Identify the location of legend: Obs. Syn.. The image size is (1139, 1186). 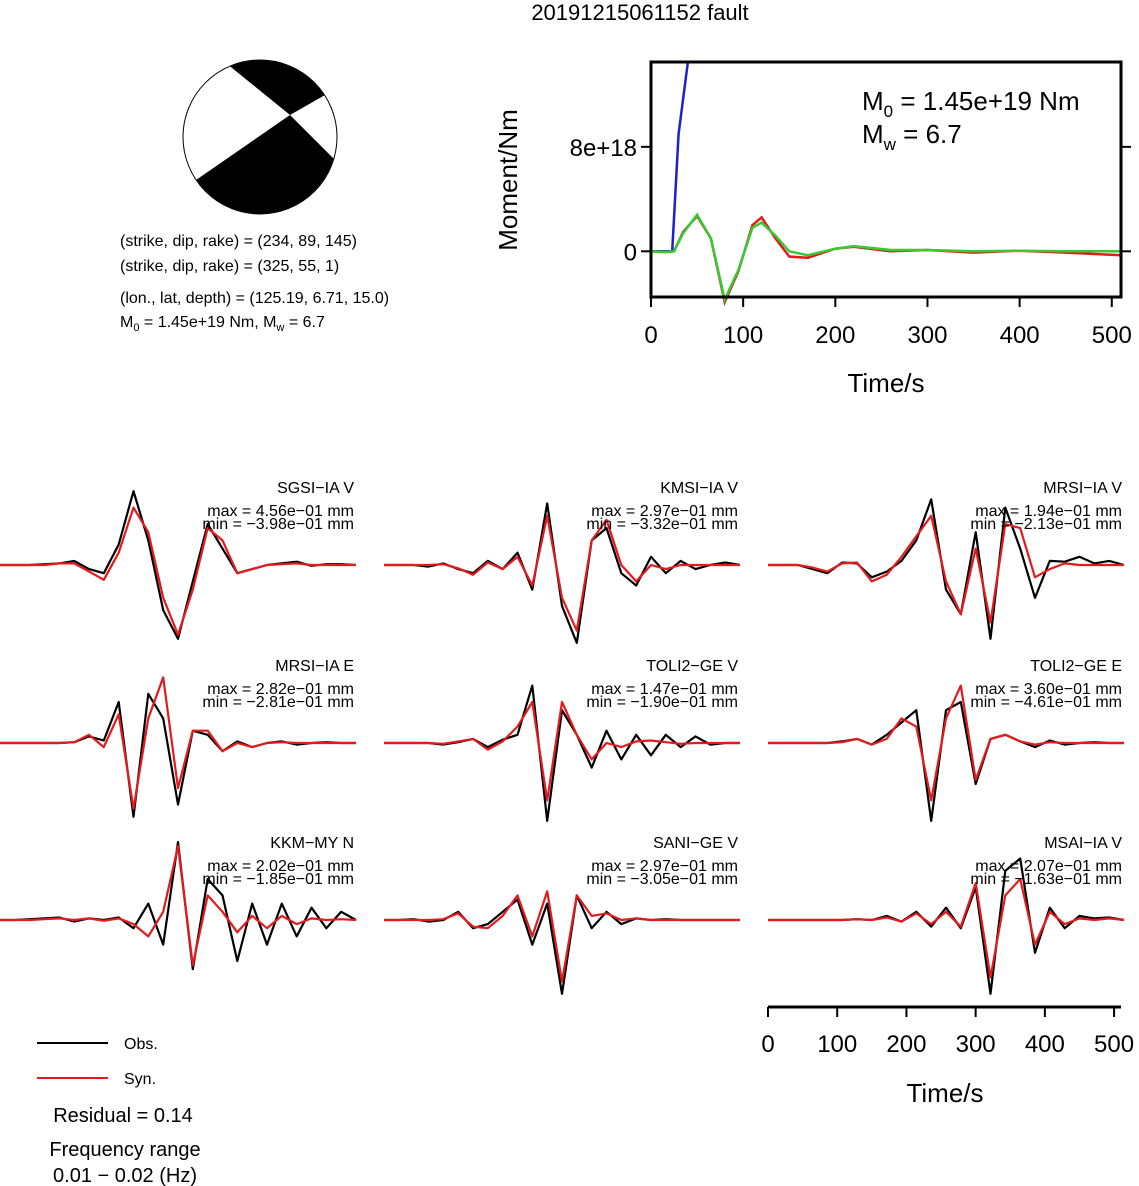
(97, 1062).